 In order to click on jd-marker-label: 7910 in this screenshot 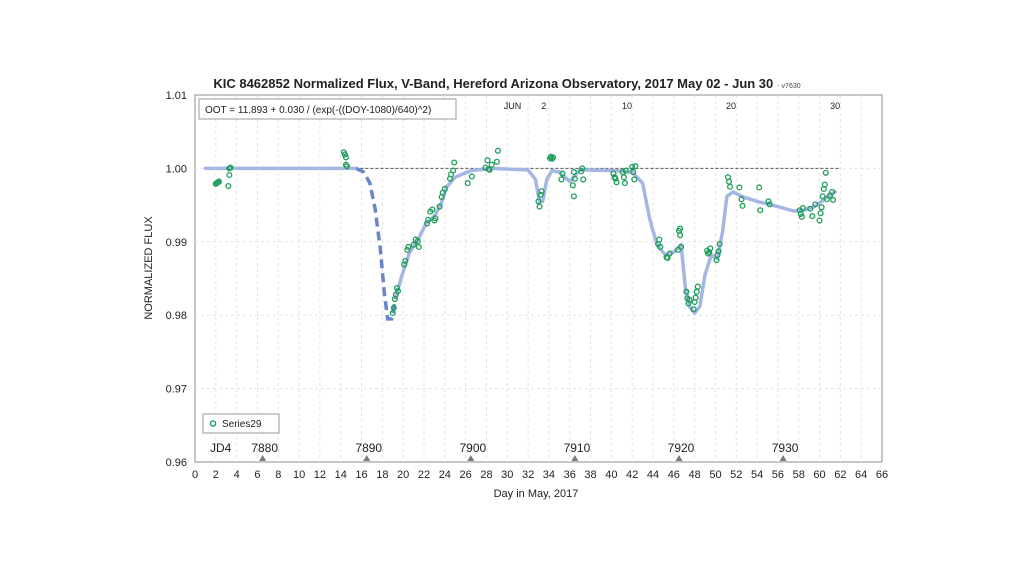, I will do `click(577, 448)`.